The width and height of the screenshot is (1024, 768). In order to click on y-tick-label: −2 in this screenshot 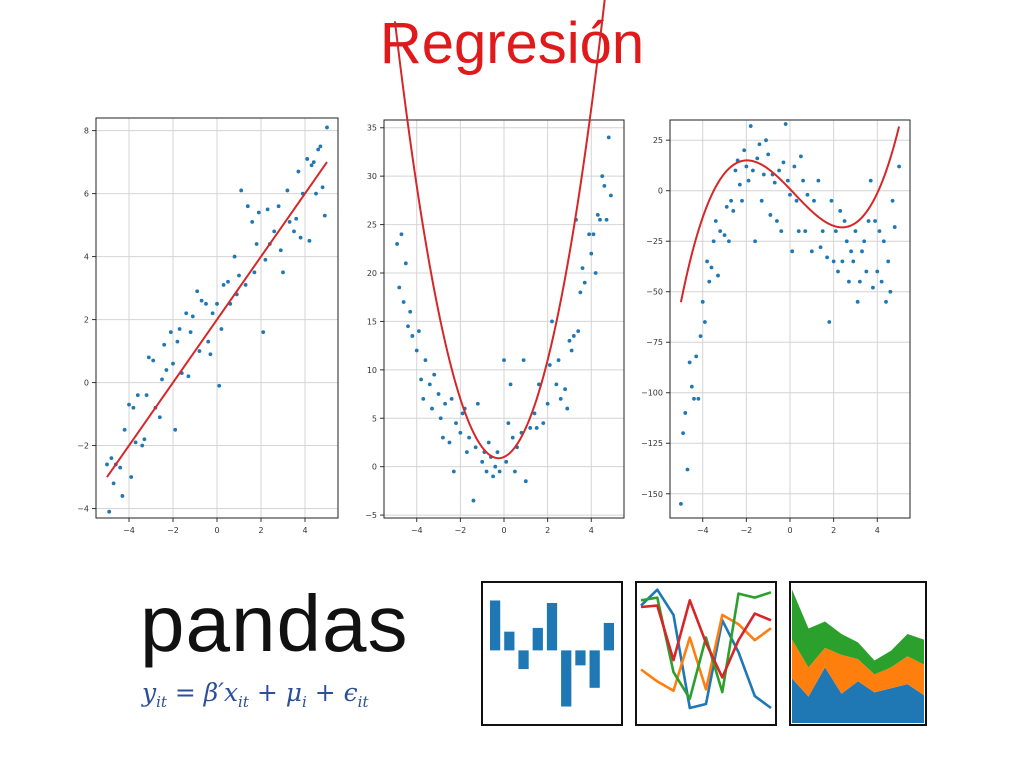, I will do `click(83, 446)`.